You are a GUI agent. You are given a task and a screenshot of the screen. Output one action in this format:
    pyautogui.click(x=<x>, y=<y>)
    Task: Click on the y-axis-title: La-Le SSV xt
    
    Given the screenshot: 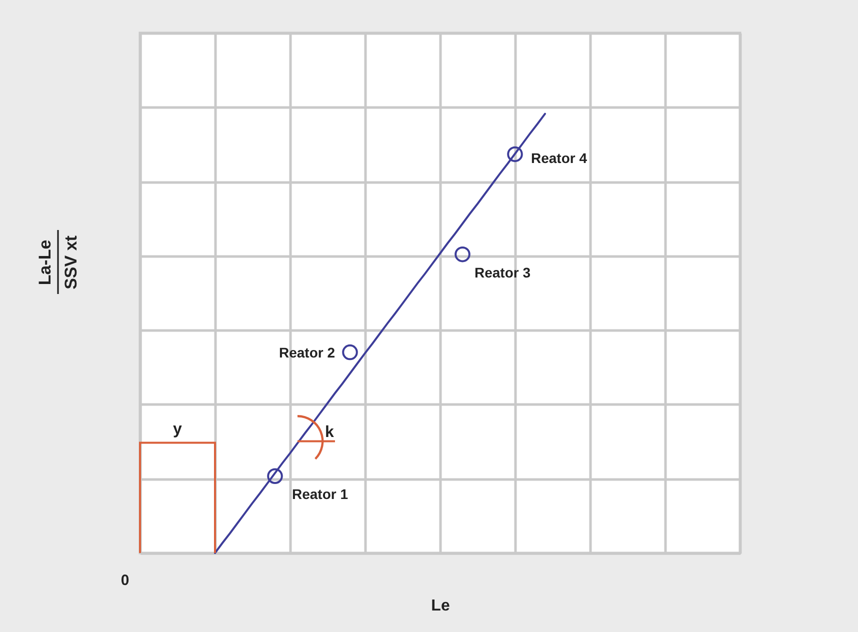 What is the action you would take?
    pyautogui.click(x=58, y=262)
    